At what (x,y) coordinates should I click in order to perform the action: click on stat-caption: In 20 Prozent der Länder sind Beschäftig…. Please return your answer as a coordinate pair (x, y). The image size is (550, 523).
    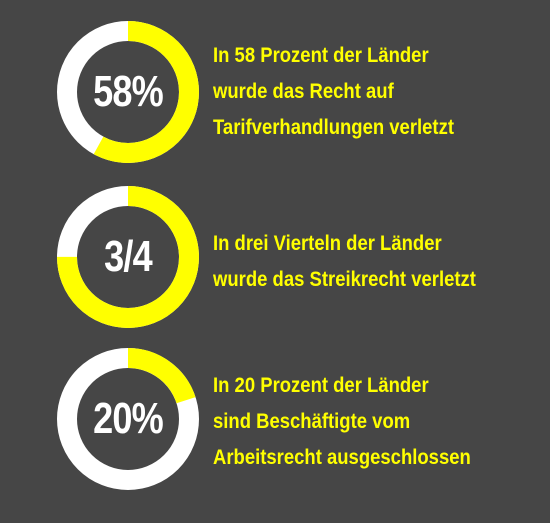
    Looking at the image, I should click on (358, 422).